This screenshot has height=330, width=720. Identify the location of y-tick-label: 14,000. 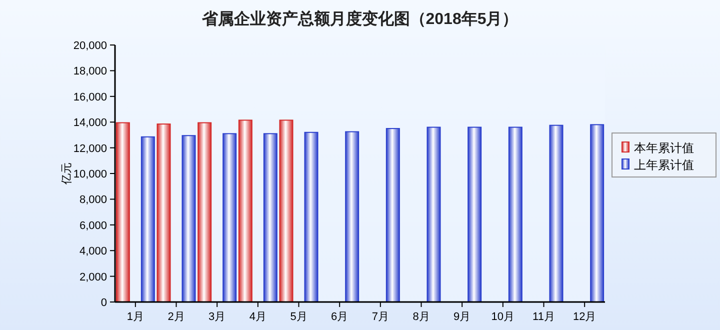
(90, 123).